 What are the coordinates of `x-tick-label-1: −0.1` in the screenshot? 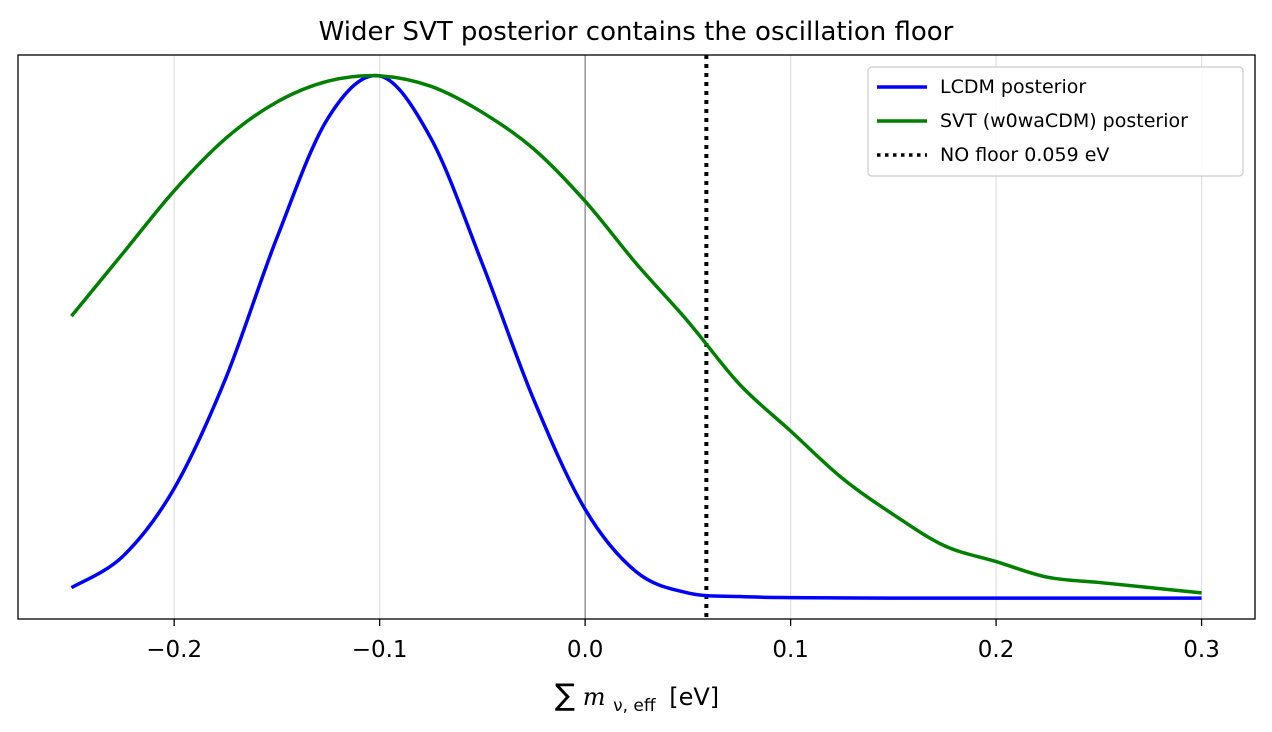 It's located at (380, 650).